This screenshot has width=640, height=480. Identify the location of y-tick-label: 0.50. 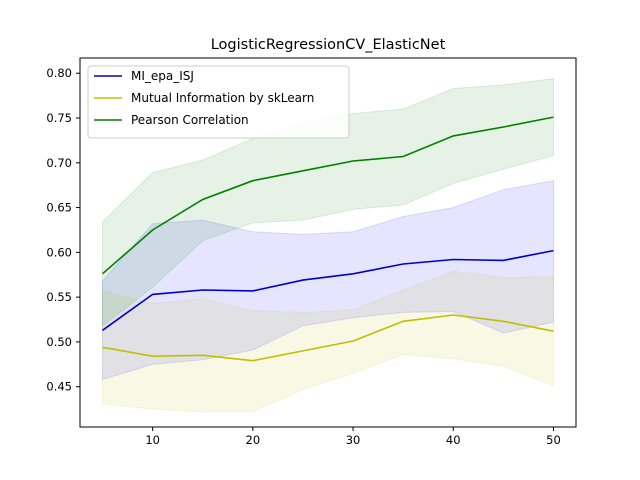
(59, 342).